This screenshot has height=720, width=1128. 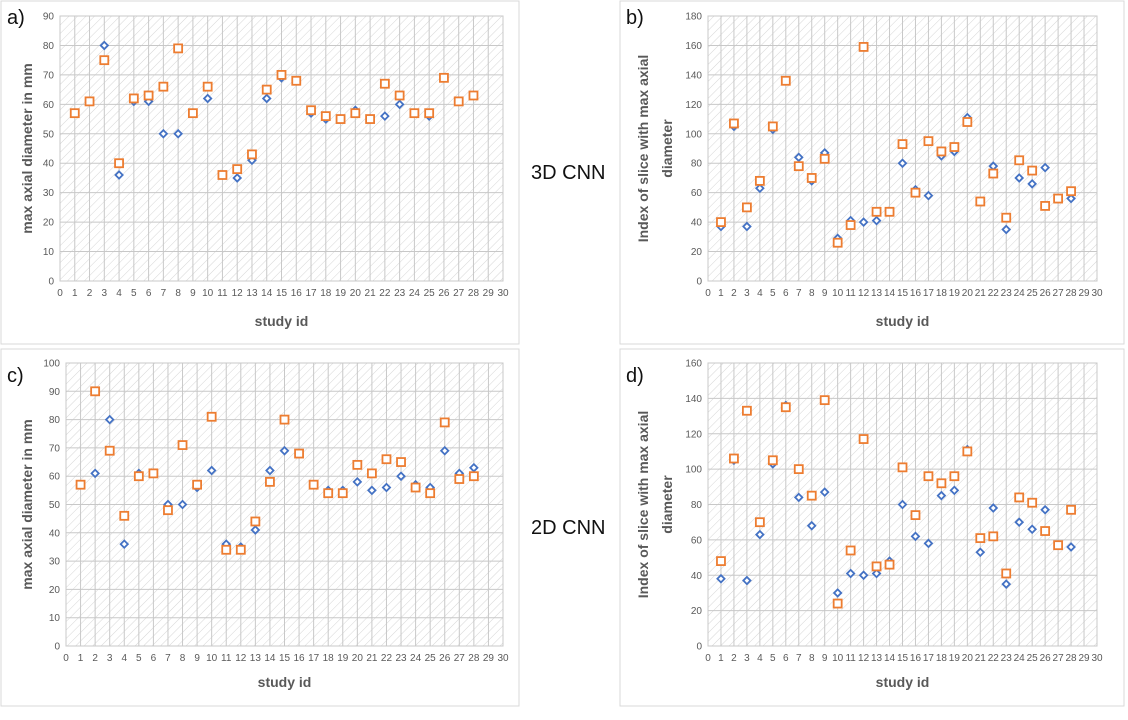 What do you see at coordinates (256, 658) in the screenshot?
I see `x-tick-label: 13` at bounding box center [256, 658].